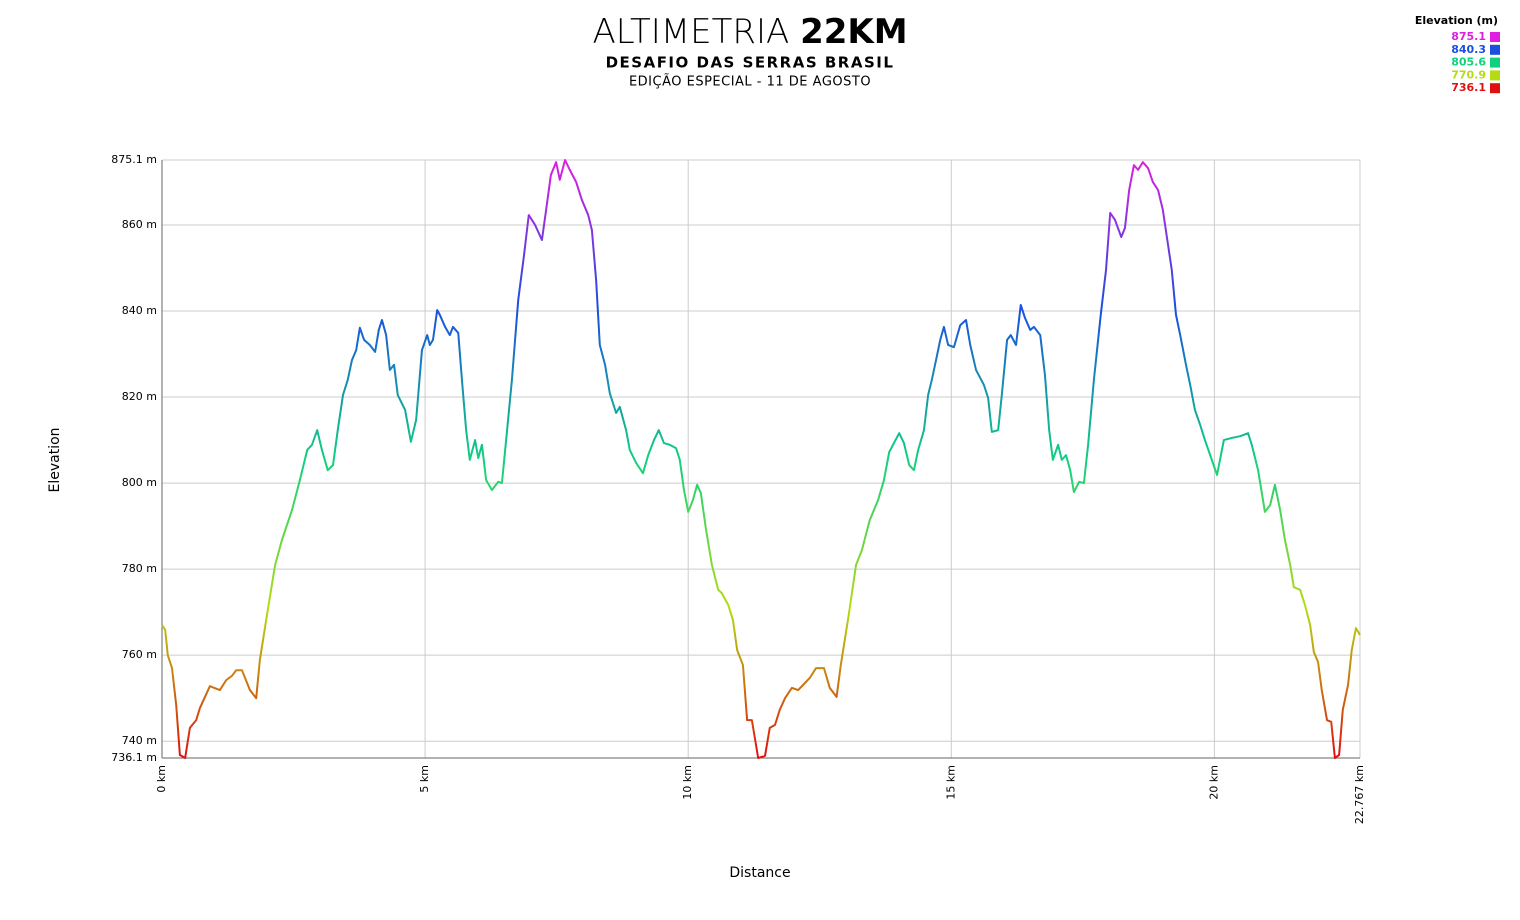  I want to click on legend-label: 875.1, so click(1468, 36).